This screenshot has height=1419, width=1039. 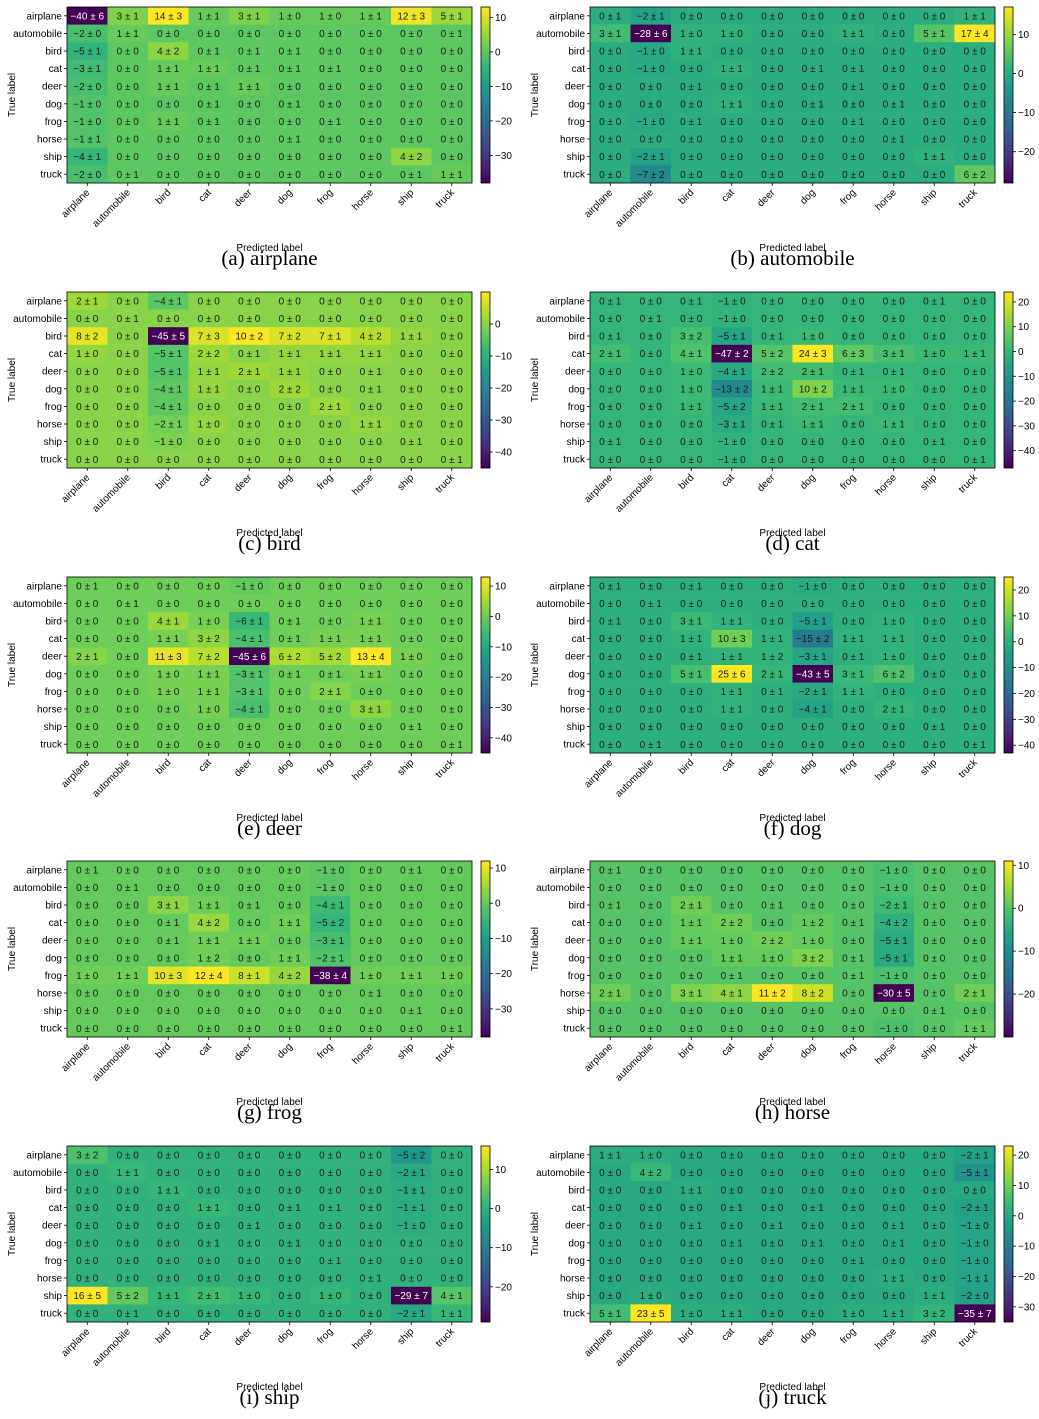 I want to click on cell-value-label: −40 ± 6, so click(x=87, y=16).